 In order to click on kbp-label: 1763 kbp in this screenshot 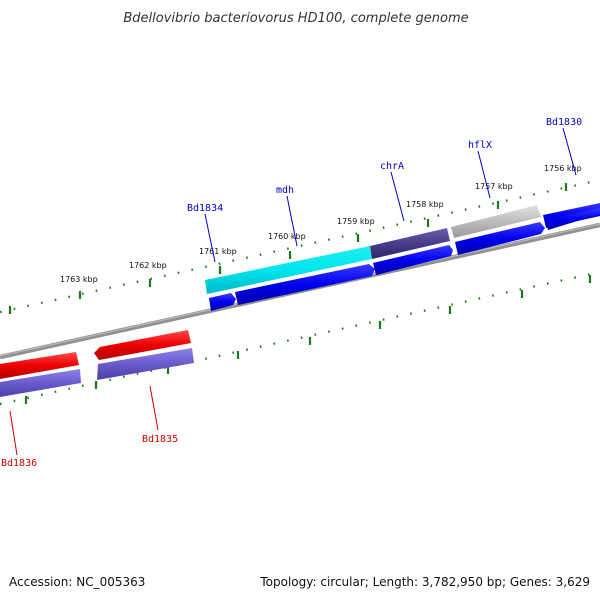, I will do `click(79, 279)`.